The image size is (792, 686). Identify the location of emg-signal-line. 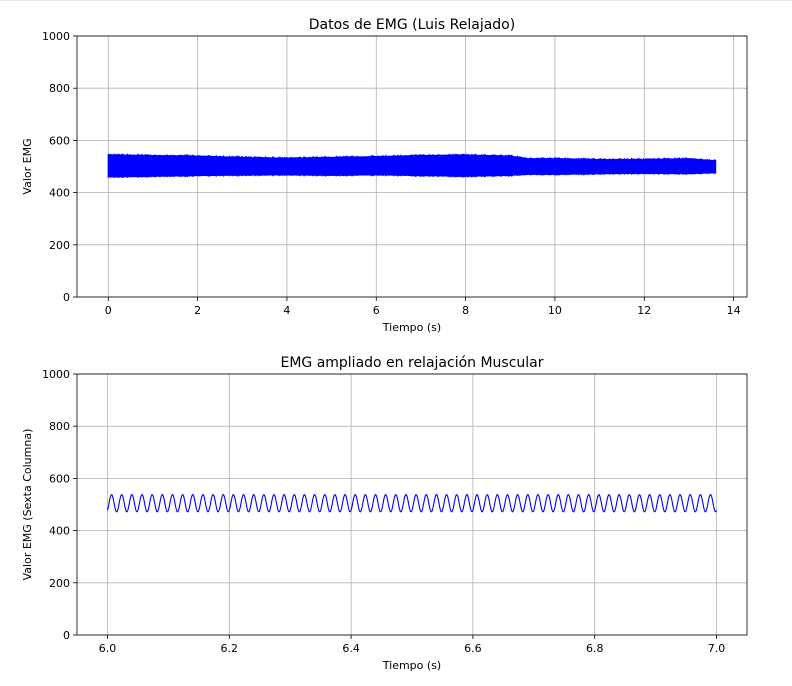
(411, 165).